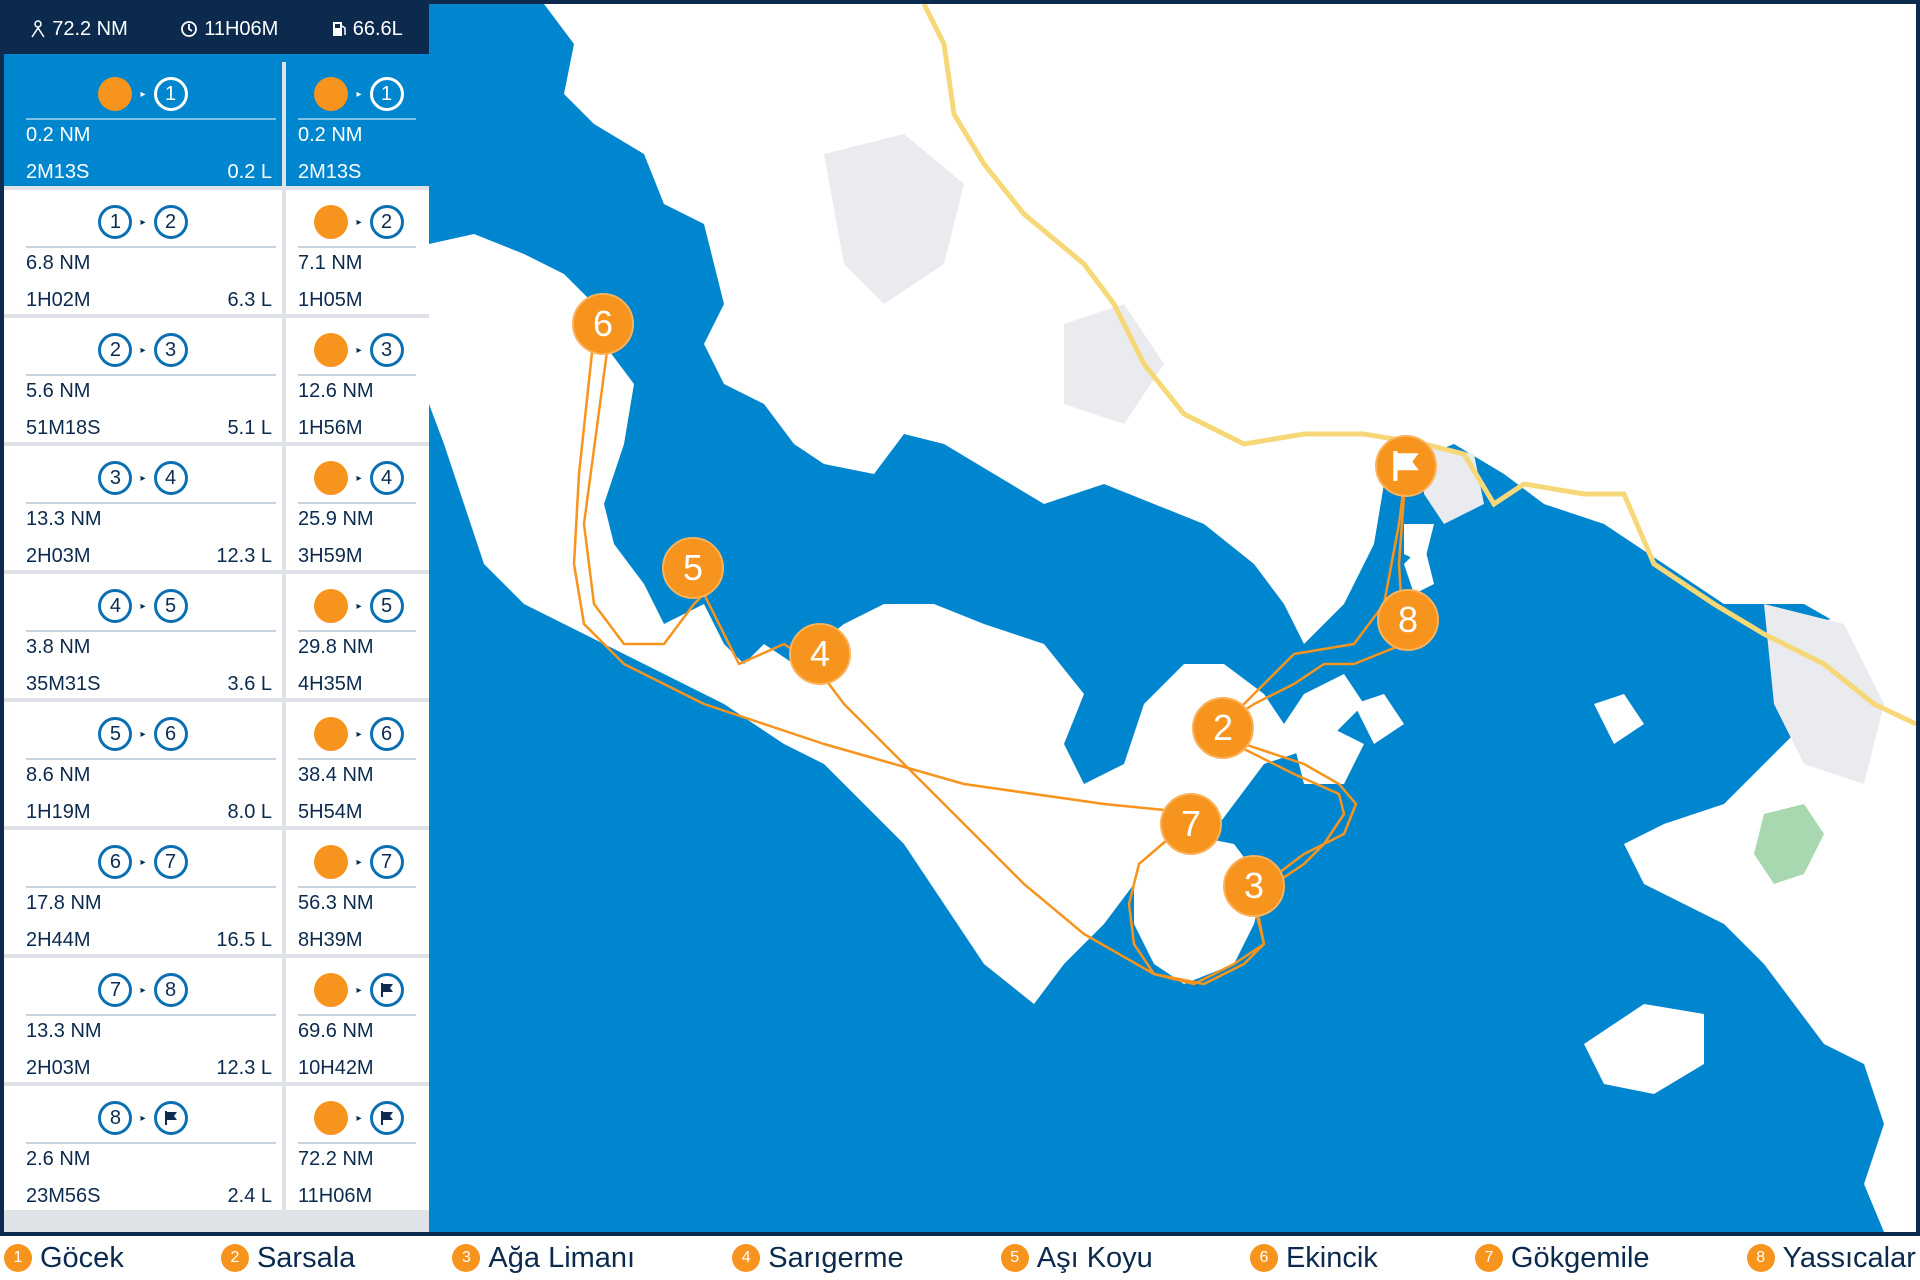 Image resolution: width=1920 pixels, height=1280 pixels. What do you see at coordinates (336, 647) in the screenshot?
I see `cumulative-distance: 29.8 NM` at bounding box center [336, 647].